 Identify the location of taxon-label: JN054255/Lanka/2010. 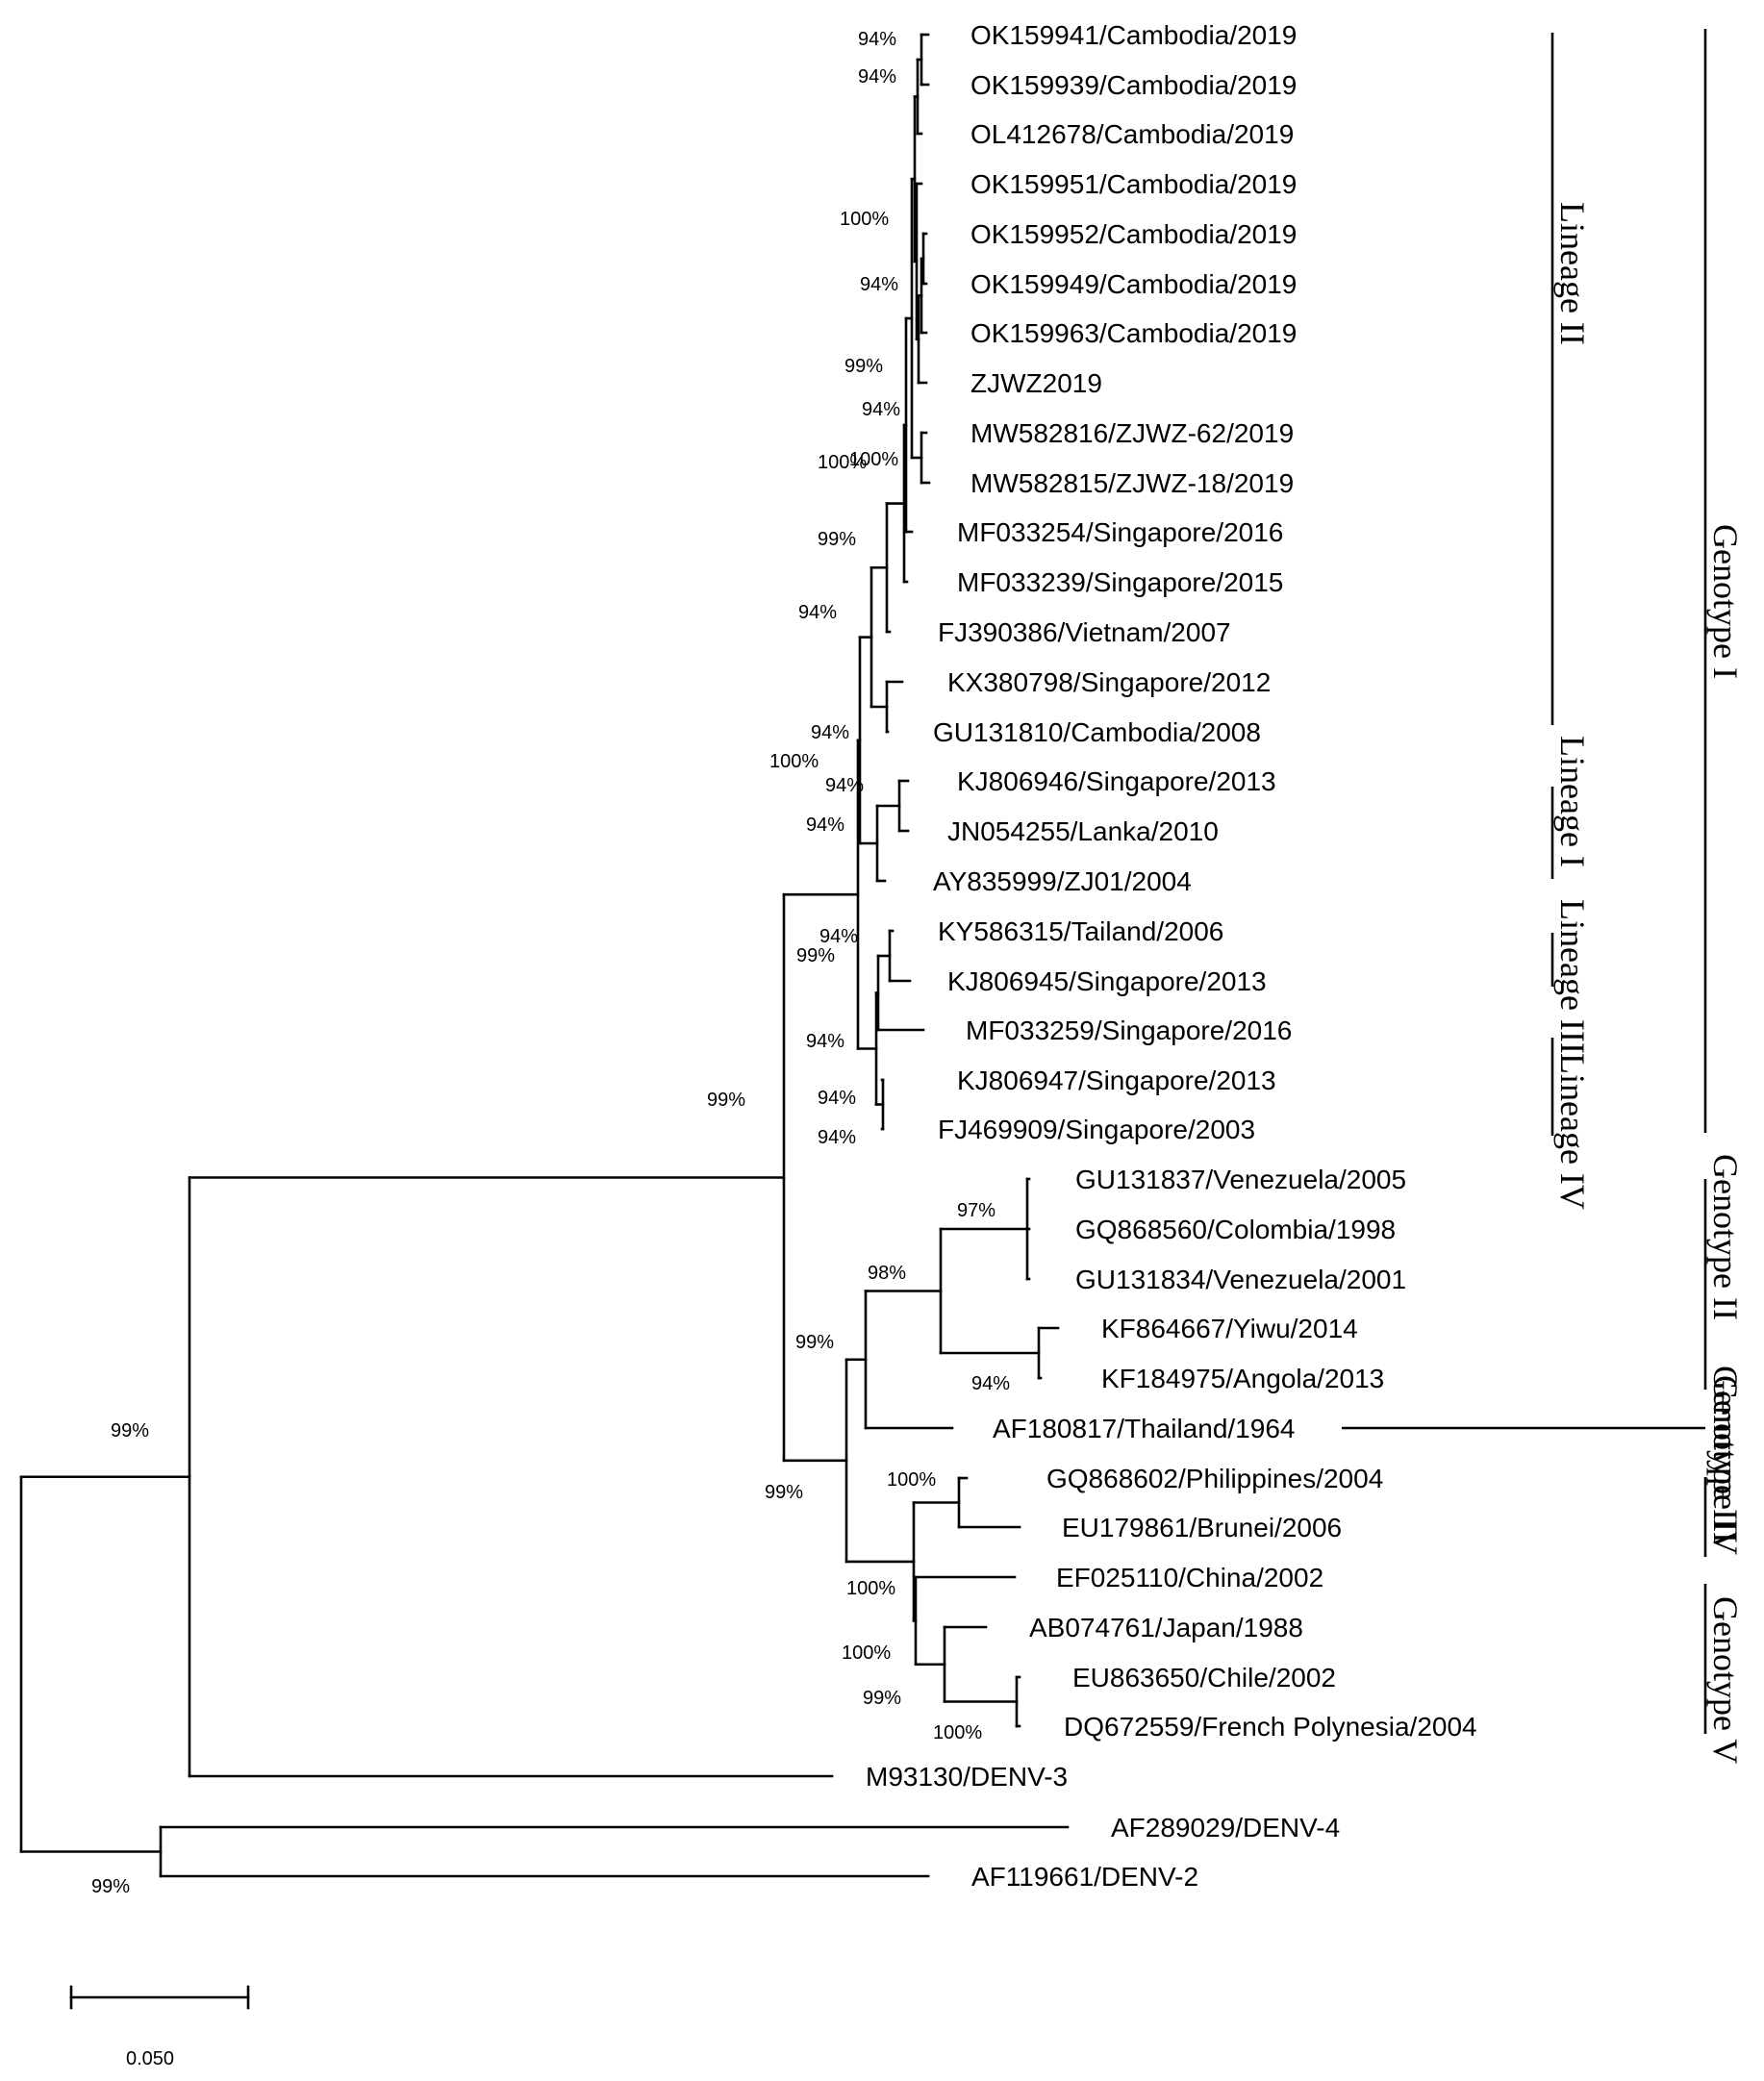
(1083, 831).